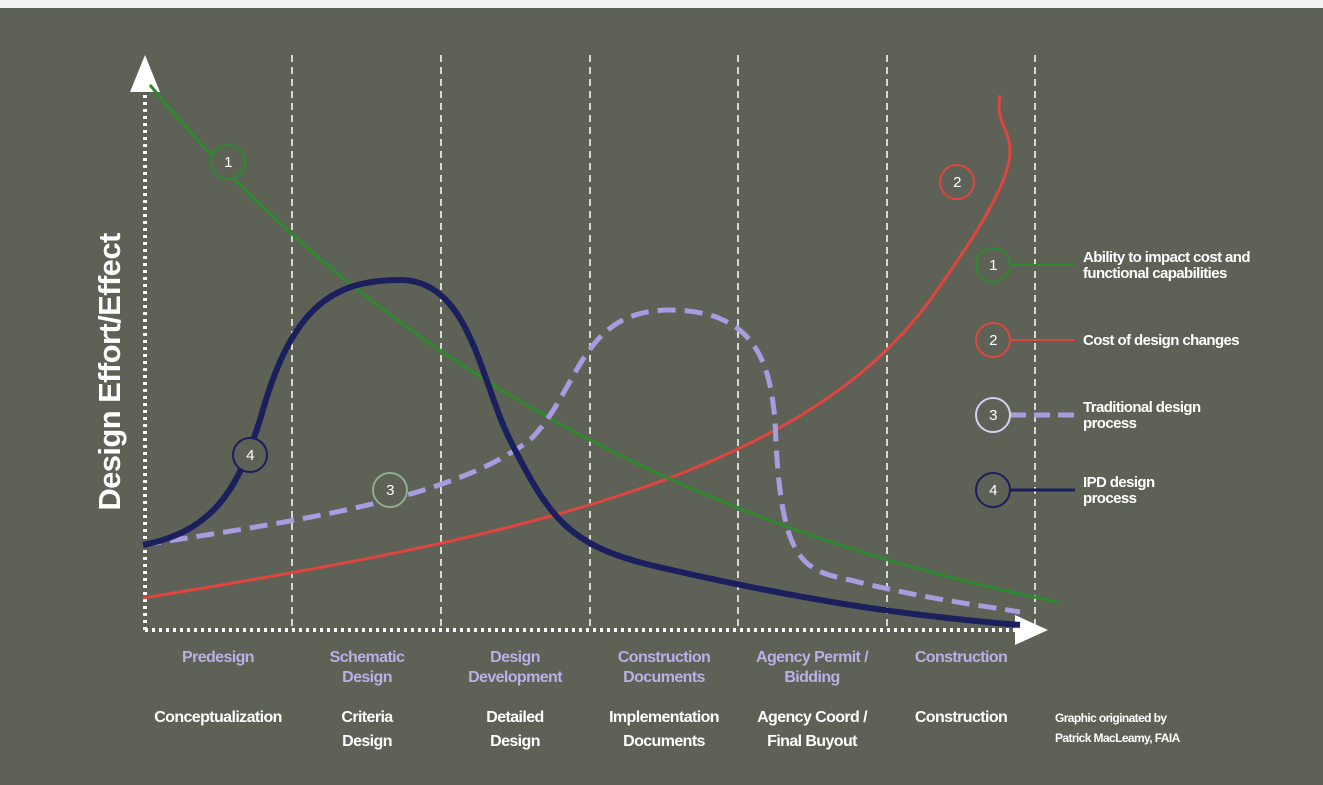 This screenshot has width=1323, height=785. I want to click on curve-number: 4, so click(250, 455).